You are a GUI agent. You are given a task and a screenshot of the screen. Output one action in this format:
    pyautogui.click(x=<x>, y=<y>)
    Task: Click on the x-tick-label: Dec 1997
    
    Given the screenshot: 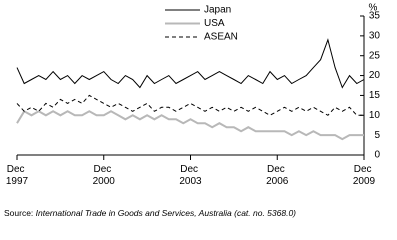 What is the action you would take?
    pyautogui.click(x=17, y=175)
    